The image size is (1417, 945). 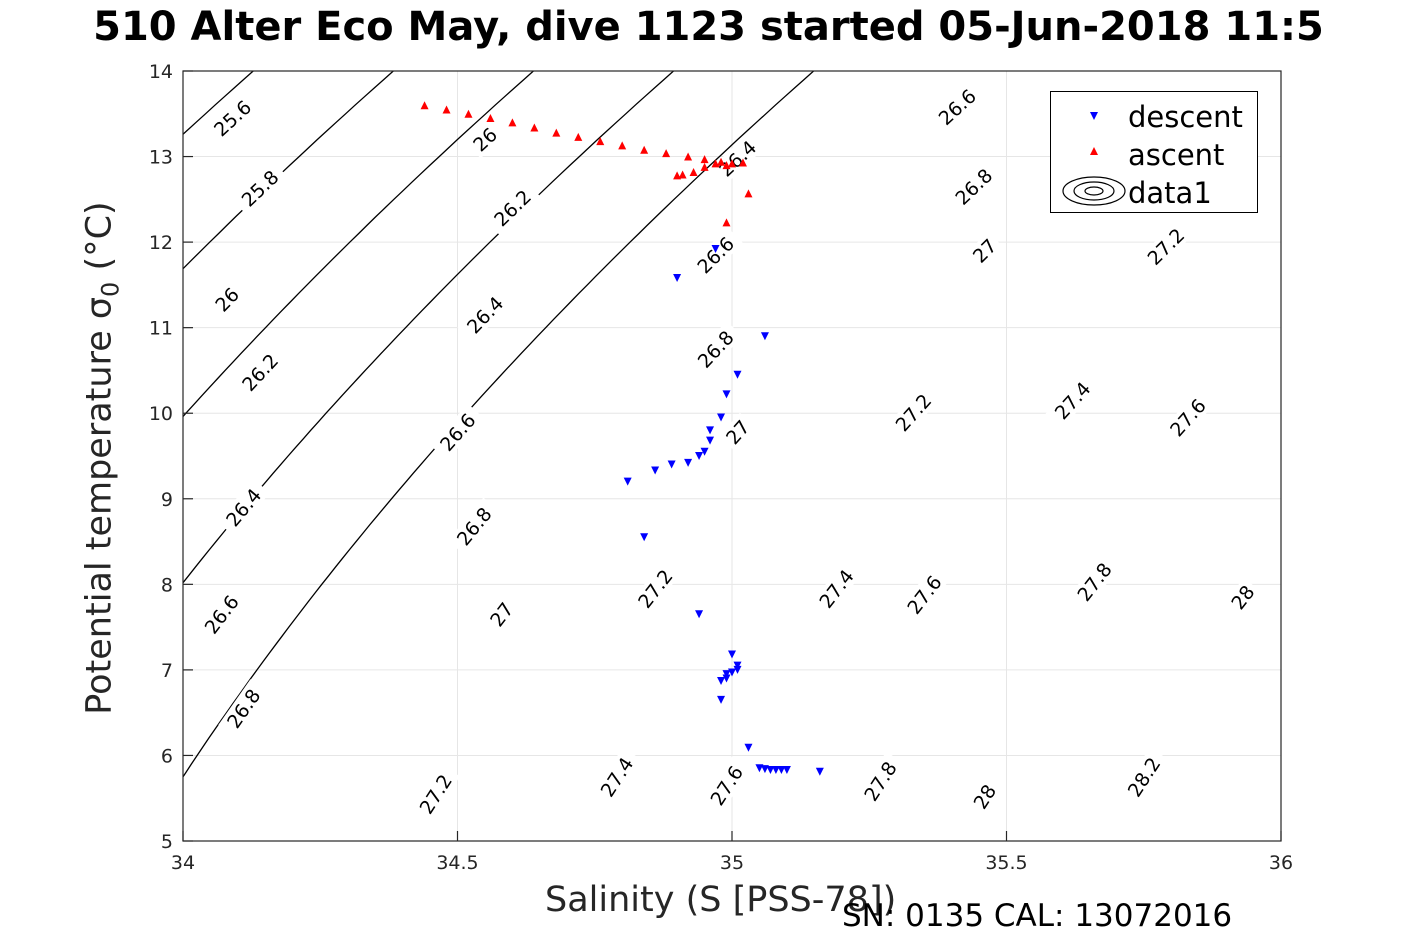 What do you see at coordinates (1094, 581) in the screenshot?
I see `contour-label-group: 27.8` at bounding box center [1094, 581].